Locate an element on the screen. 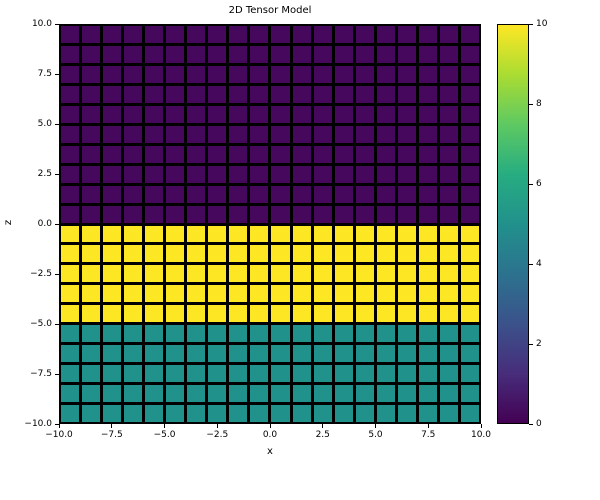  y-tick-label: 5.0 is located at coordinates (44, 123).